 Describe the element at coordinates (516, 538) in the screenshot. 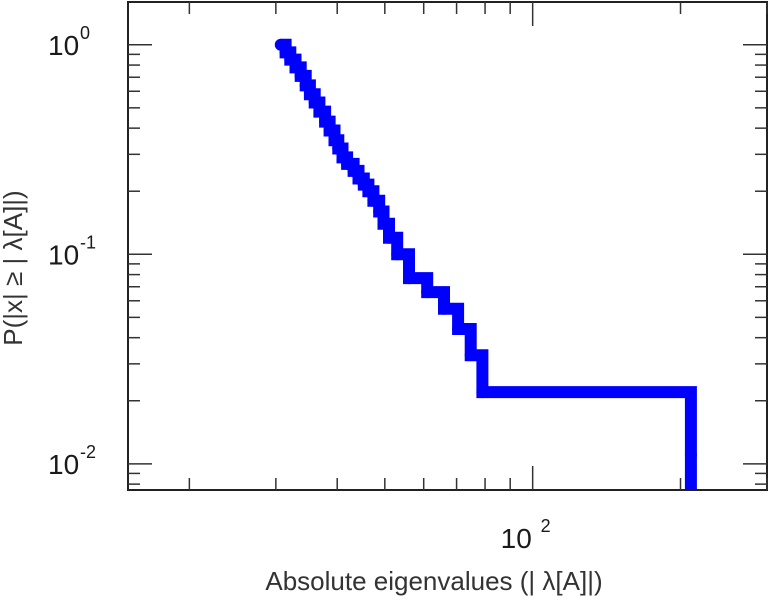

I see `x-tick-label: 10` at that location.